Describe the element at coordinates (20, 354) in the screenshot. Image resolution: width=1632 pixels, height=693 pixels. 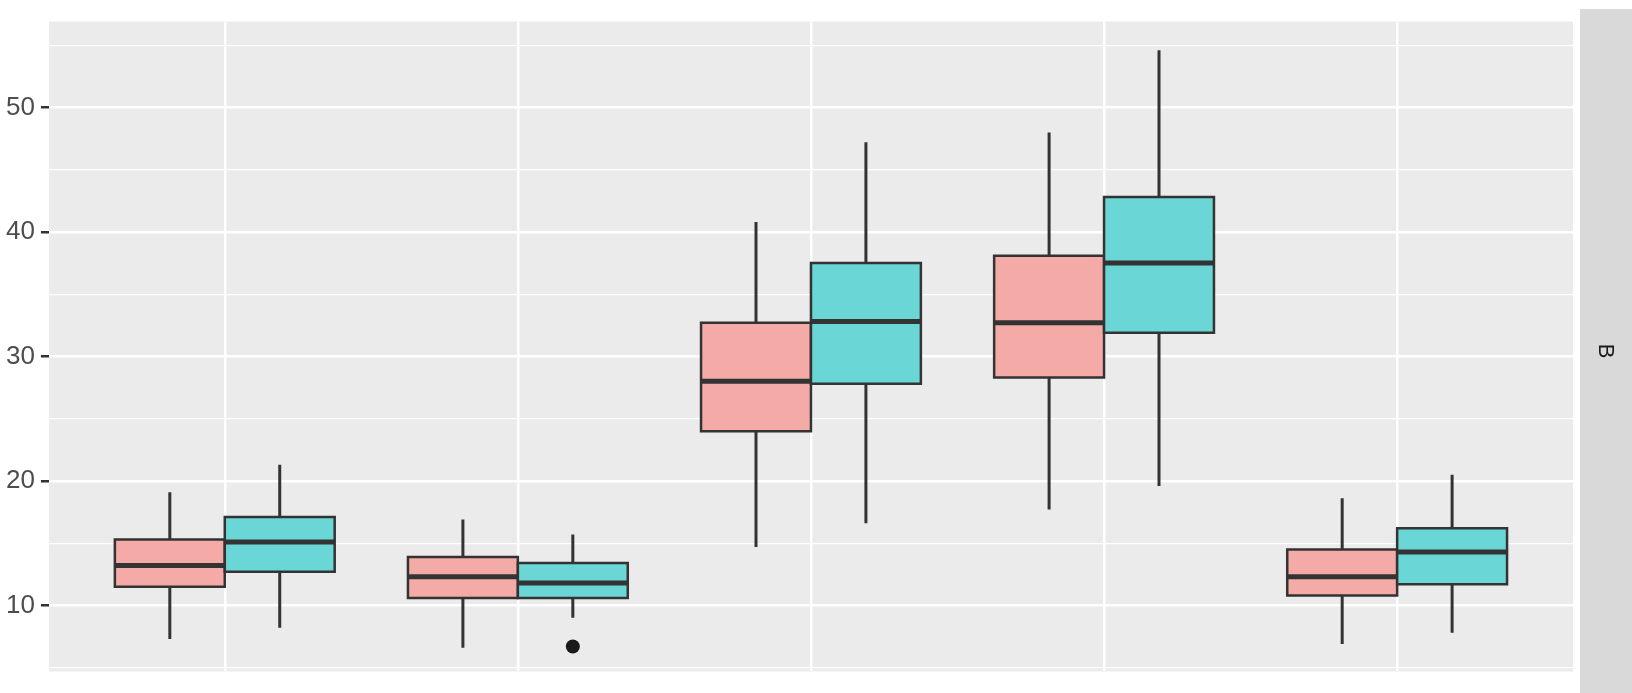
I see `y-tick-label: 30` at that location.